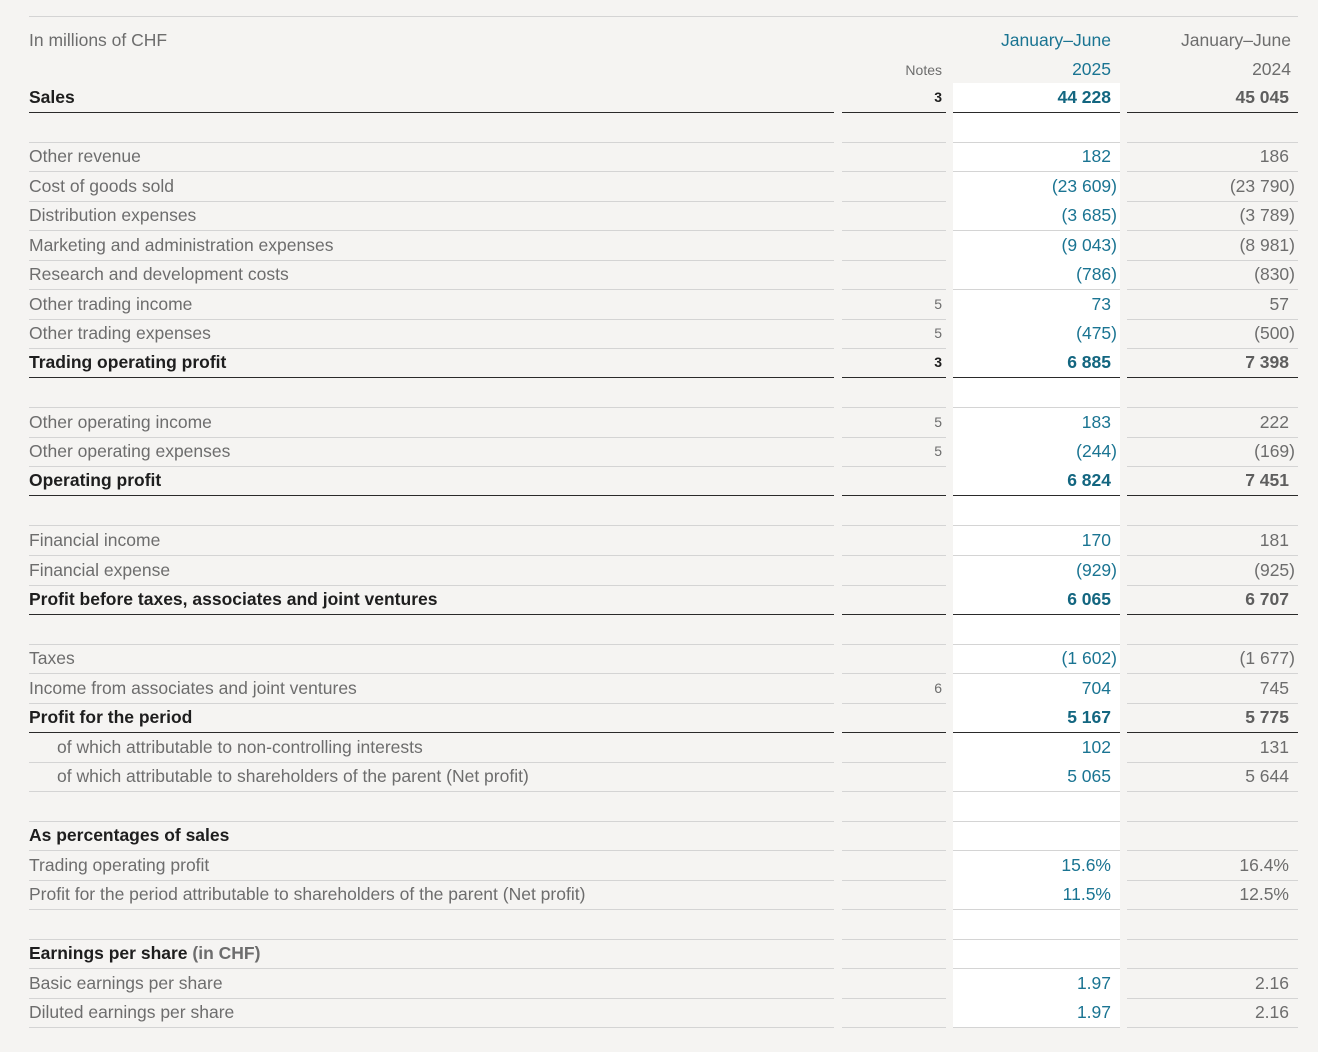 The width and height of the screenshot is (1318, 1052). Describe the element at coordinates (1036, 866) in the screenshot. I see `current-value: 15.6%` at that location.